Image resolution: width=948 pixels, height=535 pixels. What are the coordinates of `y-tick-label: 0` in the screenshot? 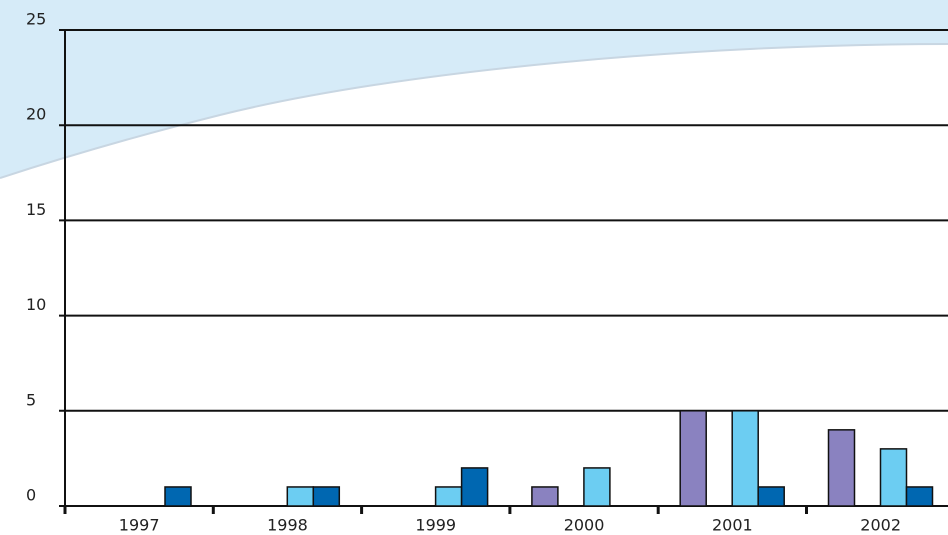 It's located at (31, 495).